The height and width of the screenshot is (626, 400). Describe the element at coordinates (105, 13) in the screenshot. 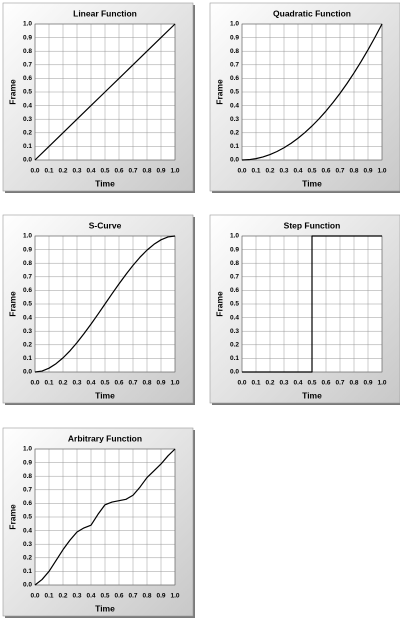

I see `chart-title: Linear Function` at that location.